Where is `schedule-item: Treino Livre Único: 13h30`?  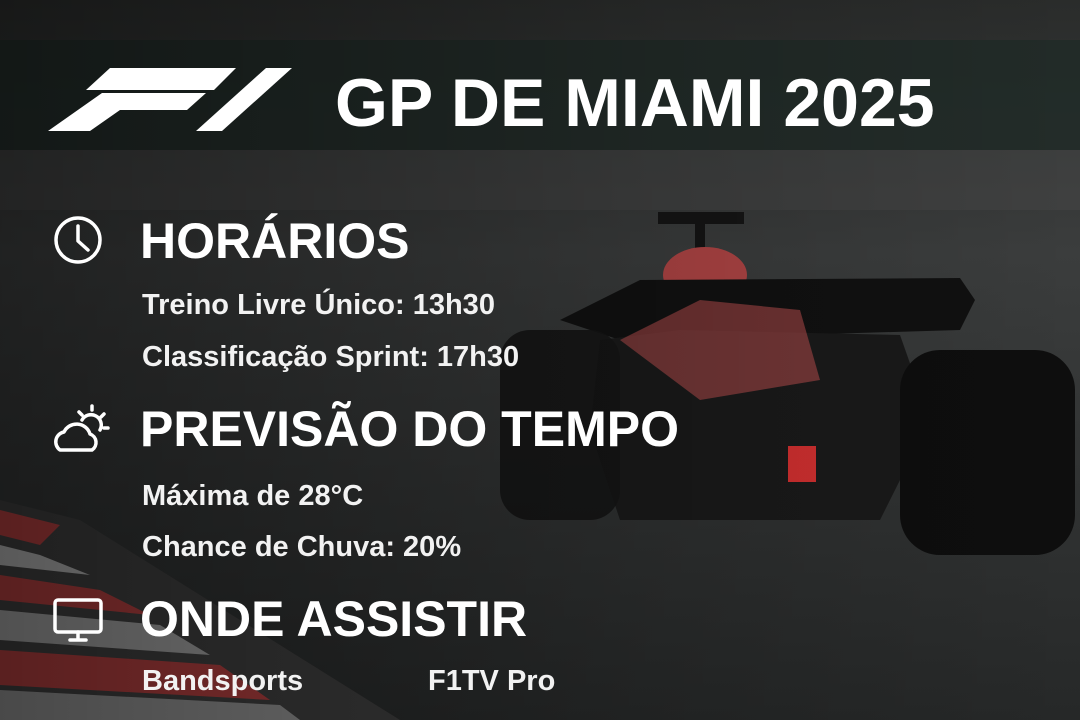 schedule-item: Treino Livre Único: 13h30 is located at coordinates (318, 304).